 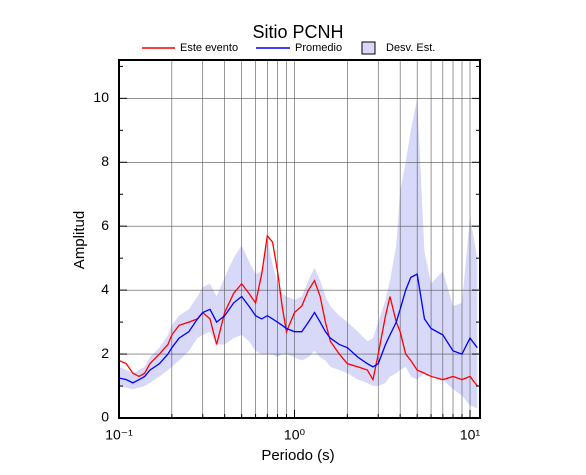 What do you see at coordinates (298, 328) in the screenshot?
I see `series-line` at bounding box center [298, 328].